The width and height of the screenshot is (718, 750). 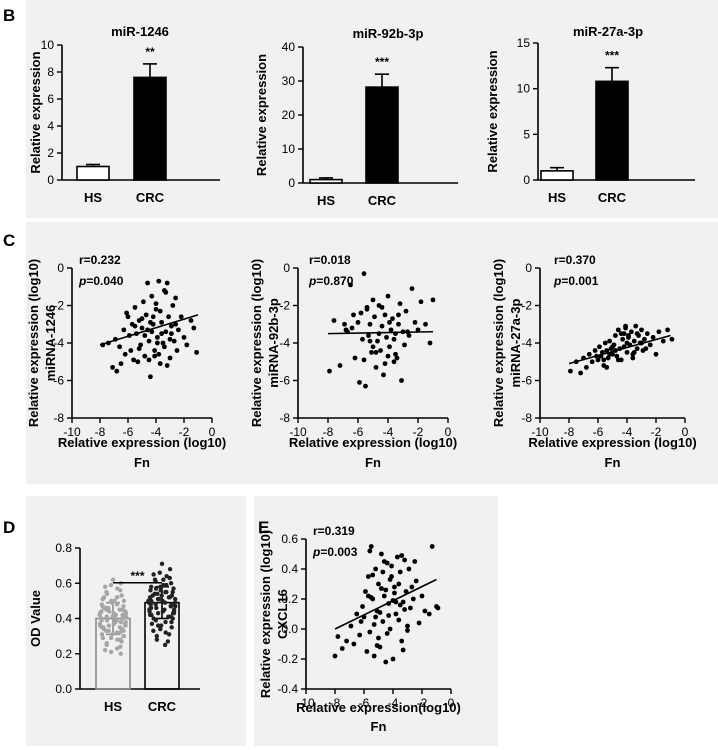 What do you see at coordinates (162, 706) in the screenshot?
I see `d-x-tick-label: CRC` at bounding box center [162, 706].